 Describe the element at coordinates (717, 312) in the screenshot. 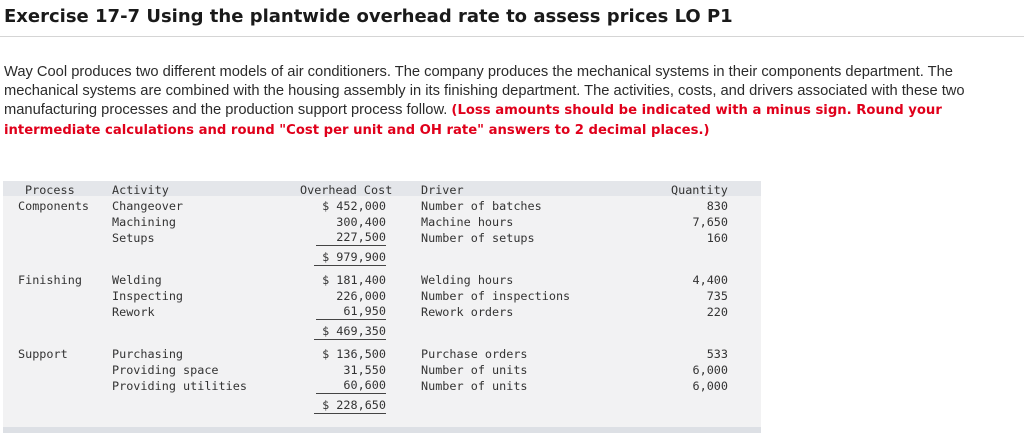

I see `quantity-value: 220` at that location.